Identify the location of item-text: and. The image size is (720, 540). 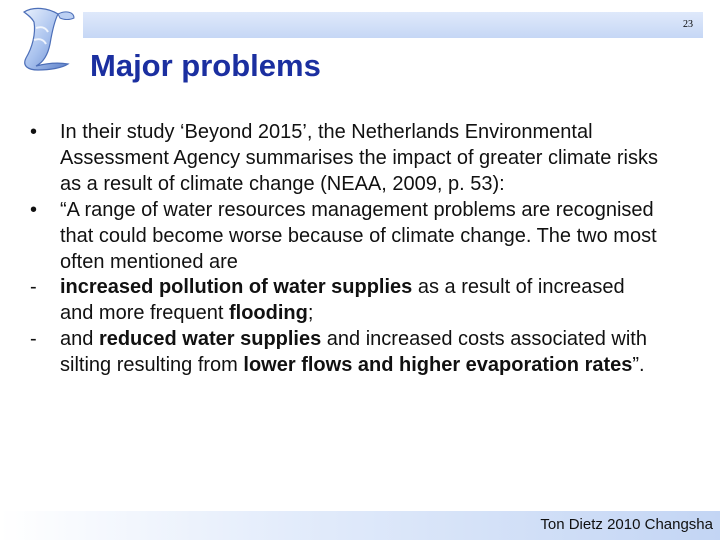
(79, 339).